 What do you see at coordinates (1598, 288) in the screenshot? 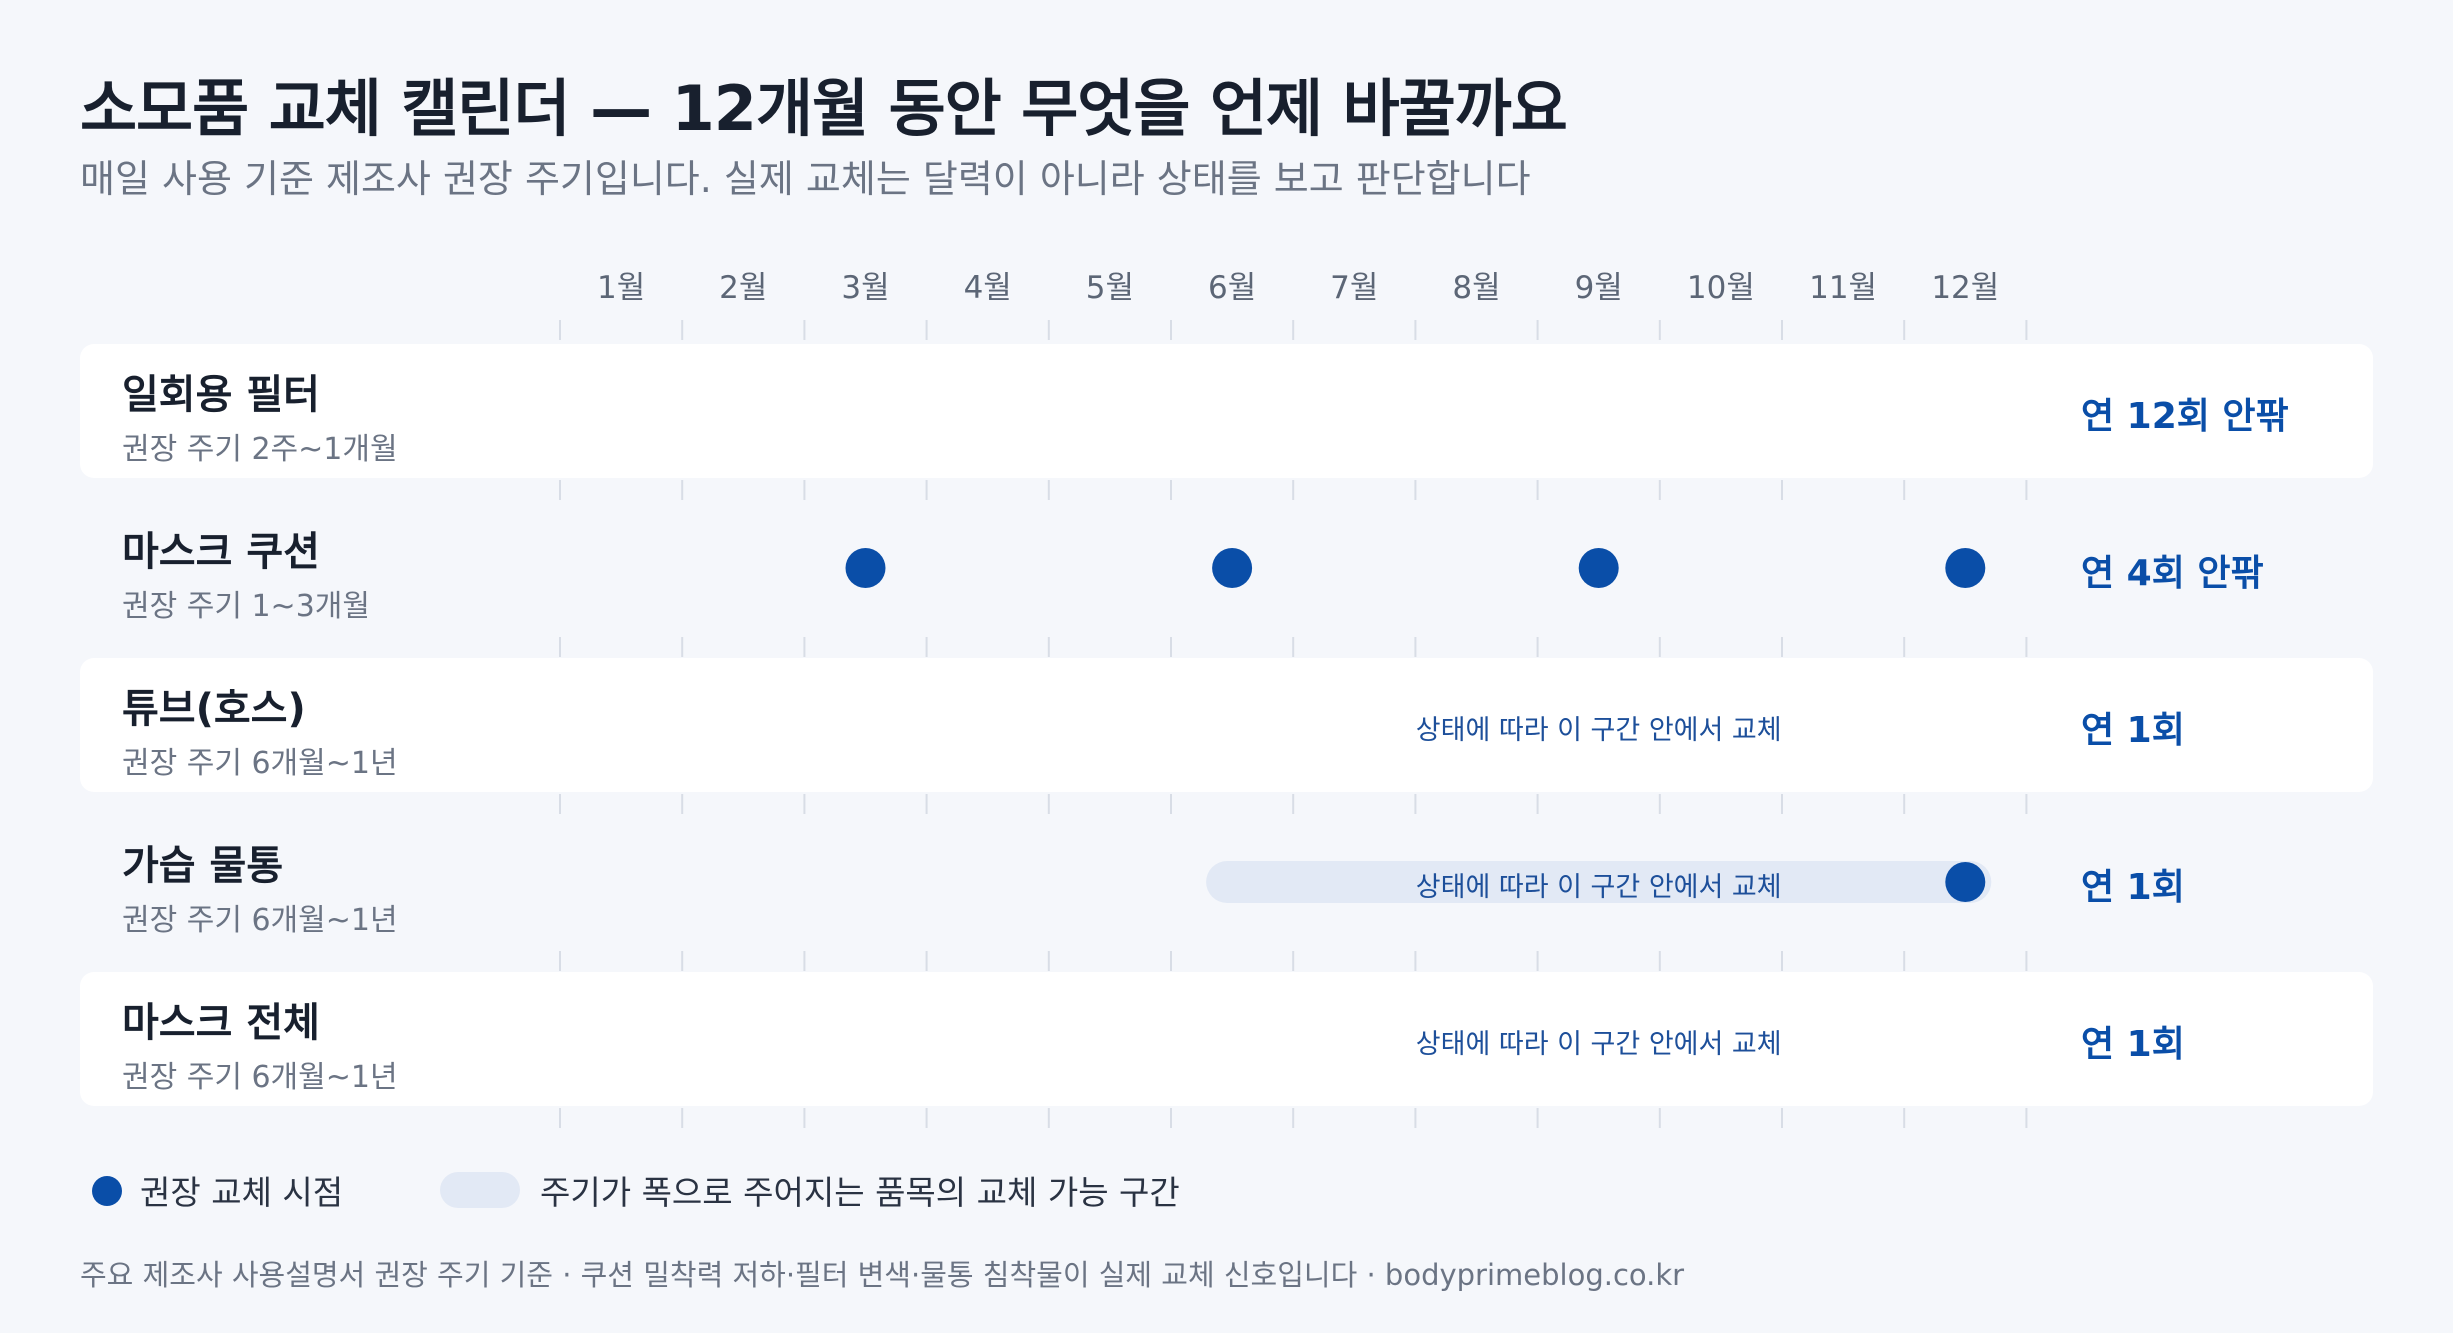
I see `month-label: 9월` at bounding box center [1598, 288].